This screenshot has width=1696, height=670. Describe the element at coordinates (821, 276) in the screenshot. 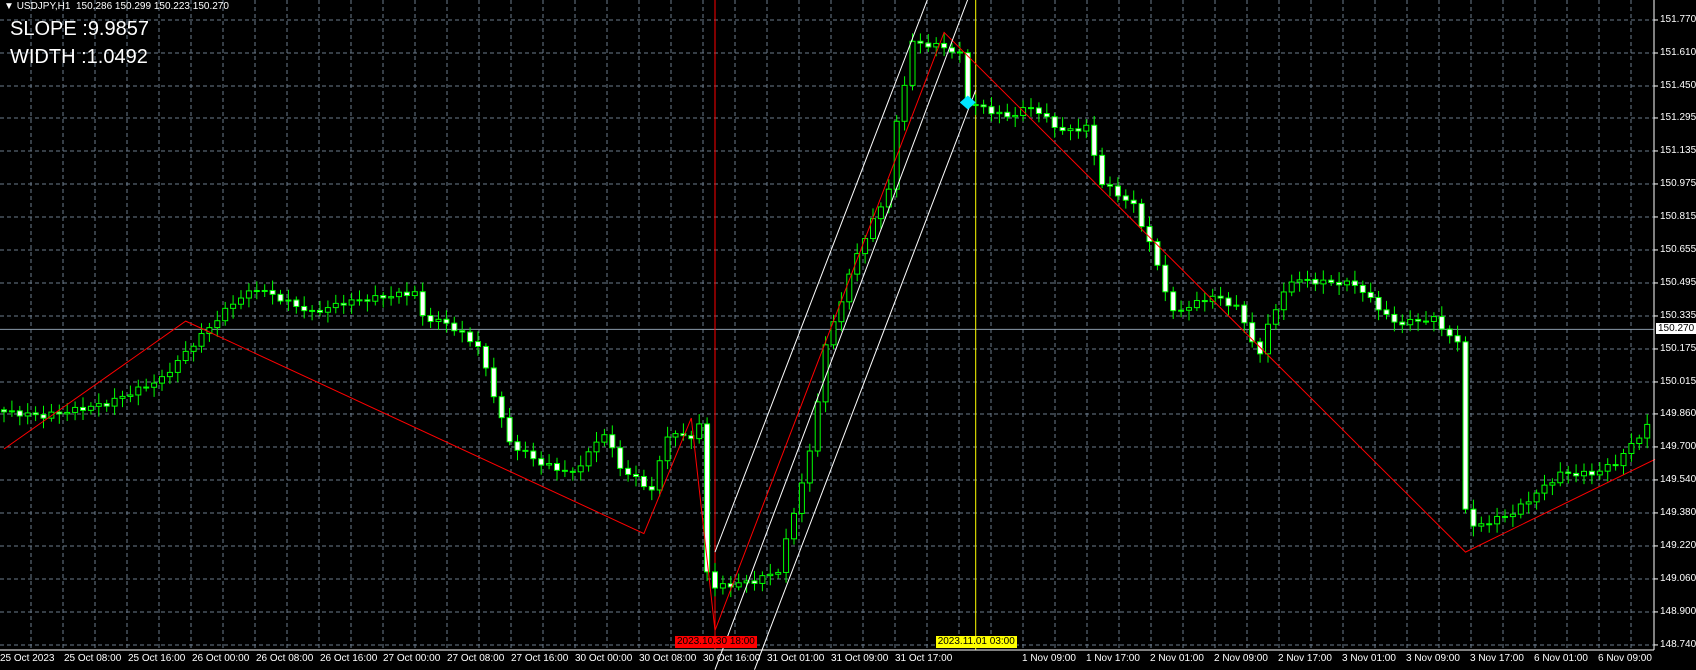

I see `channel-upper-line` at that location.